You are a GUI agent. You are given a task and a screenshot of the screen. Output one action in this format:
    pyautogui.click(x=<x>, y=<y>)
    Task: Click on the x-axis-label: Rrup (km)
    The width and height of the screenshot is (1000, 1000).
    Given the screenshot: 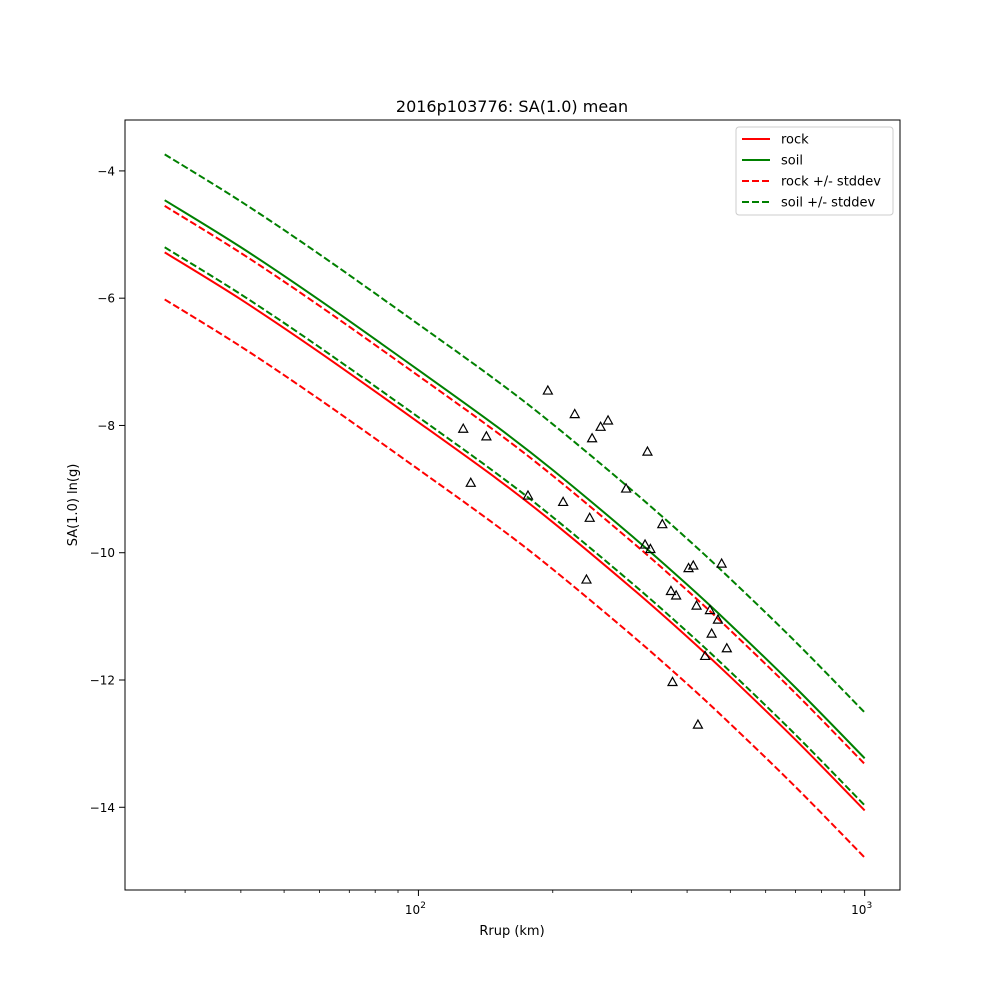 What is the action you would take?
    pyautogui.click(x=511, y=931)
    